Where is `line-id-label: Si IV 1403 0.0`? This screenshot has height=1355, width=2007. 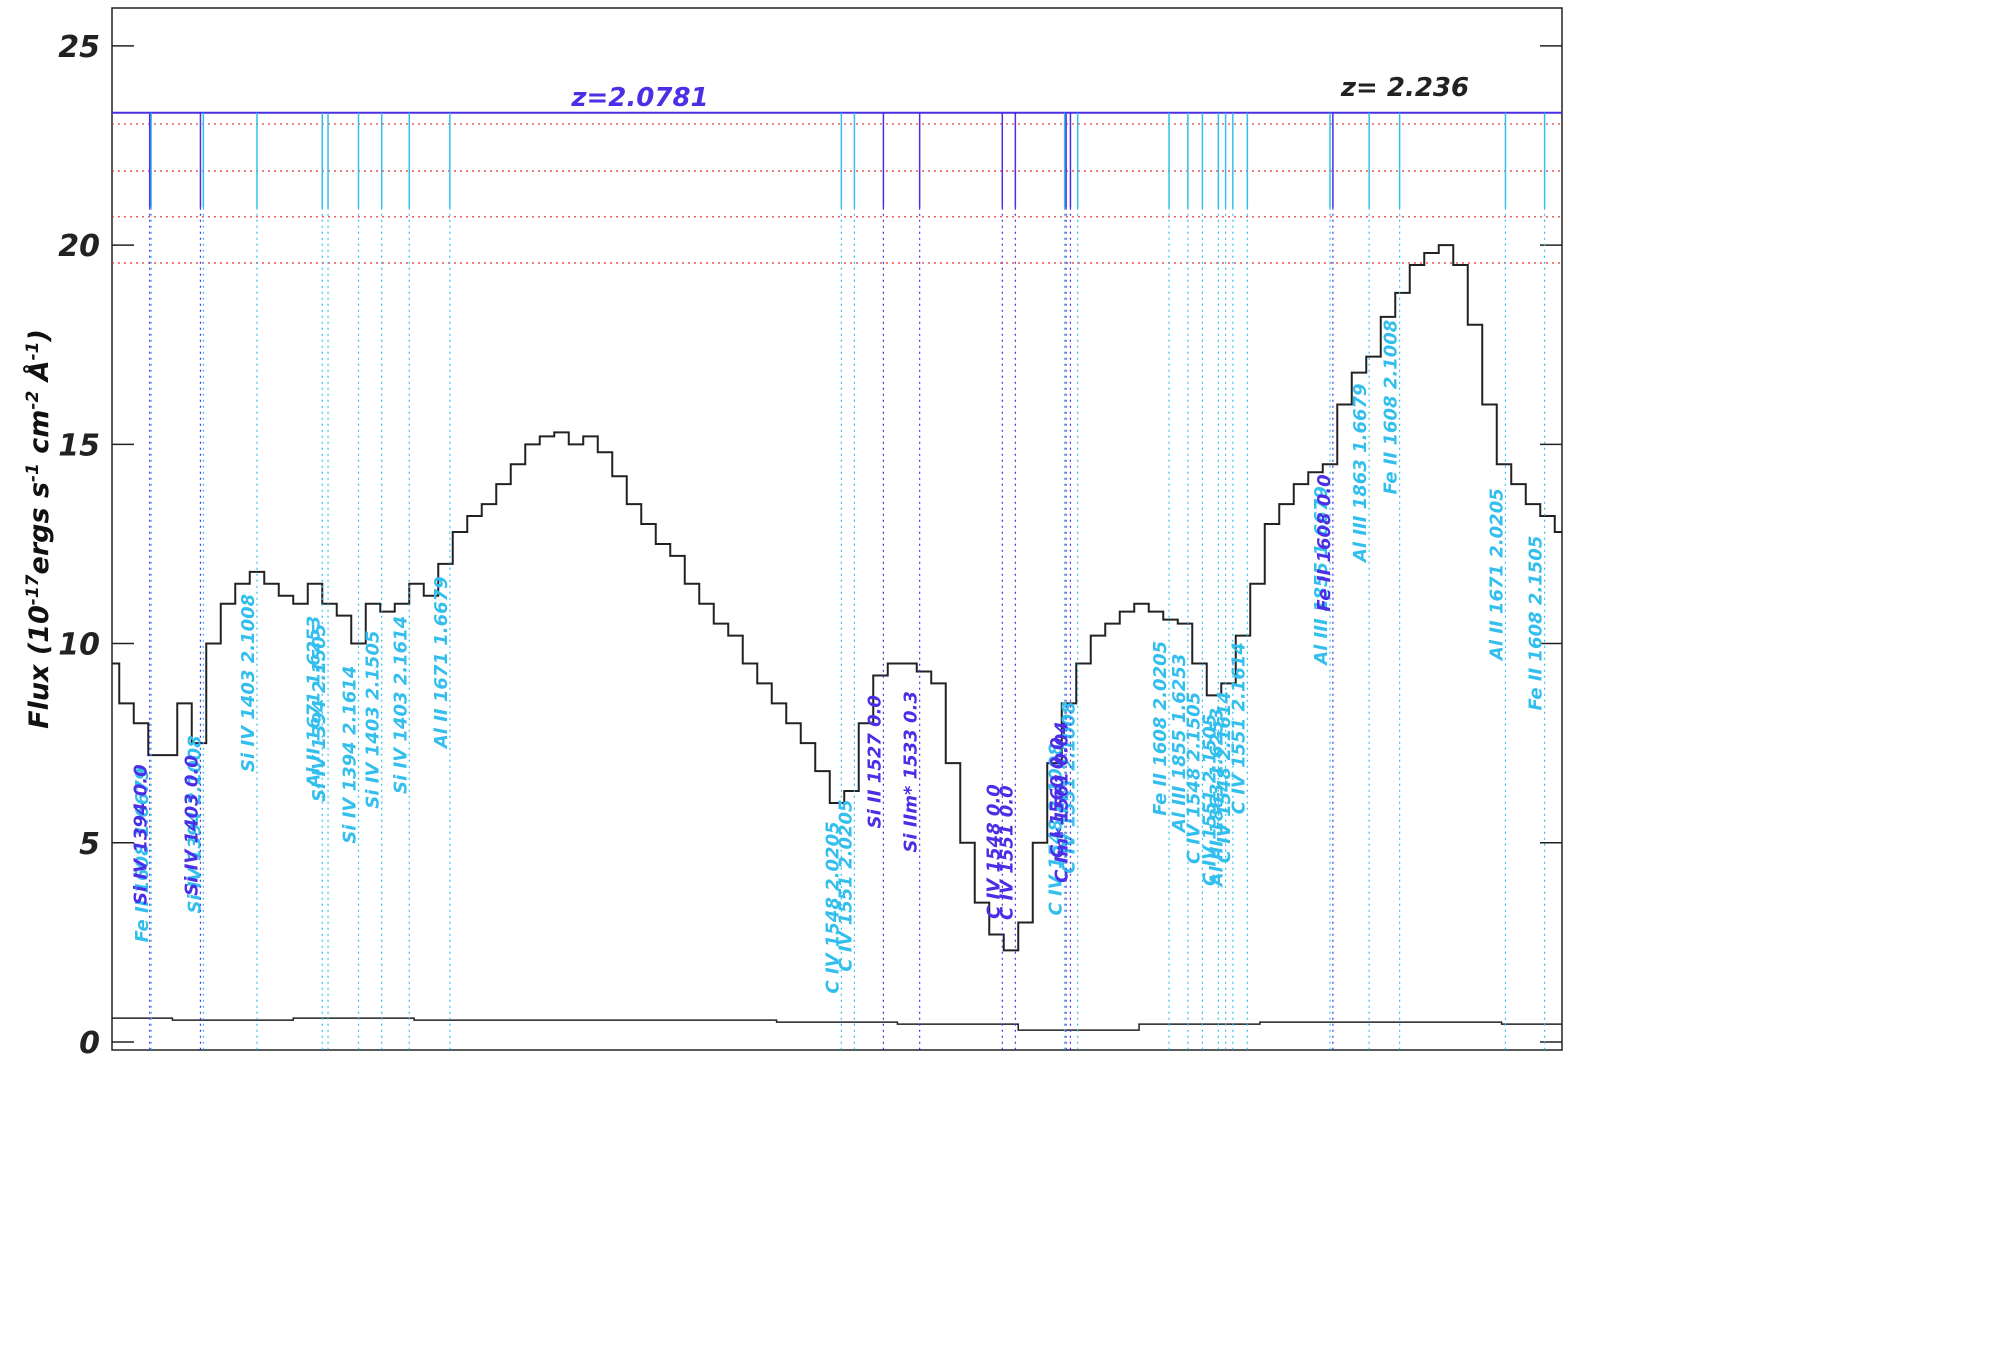 line-id-label: Si IV 1403 0.0 is located at coordinates (191, 825).